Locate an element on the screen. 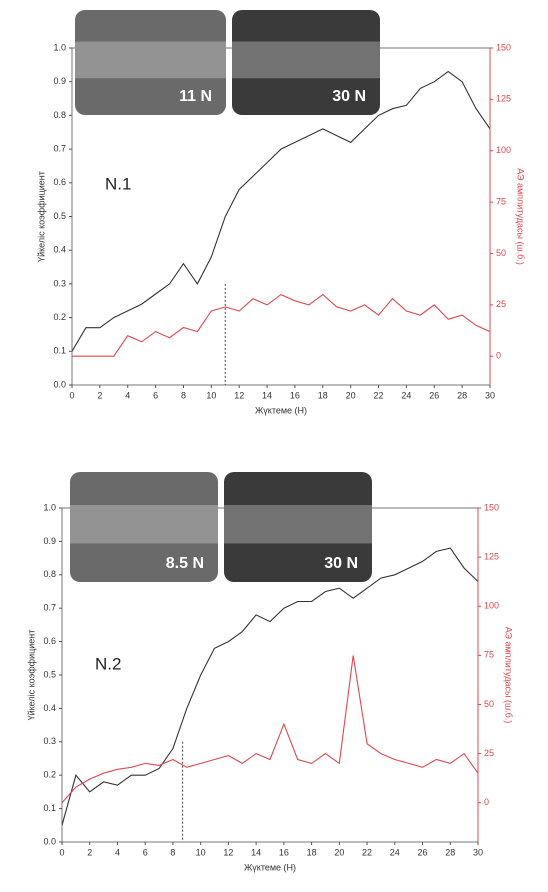 This screenshot has height=892, width=548. chart-annotation: N.1 is located at coordinates (118, 183).